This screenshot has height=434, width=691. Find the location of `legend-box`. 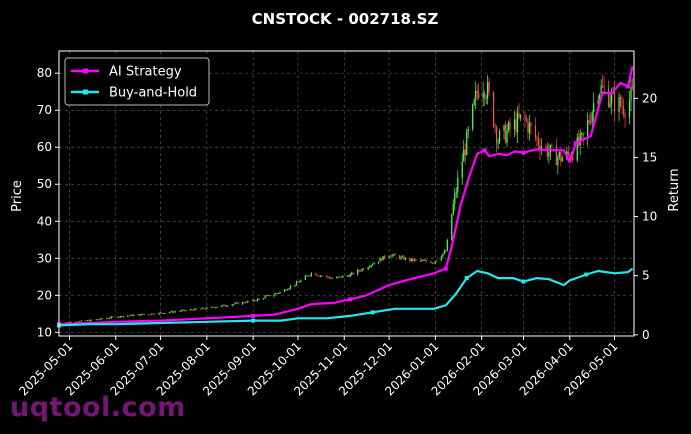

legend-box is located at coordinates (137, 81).